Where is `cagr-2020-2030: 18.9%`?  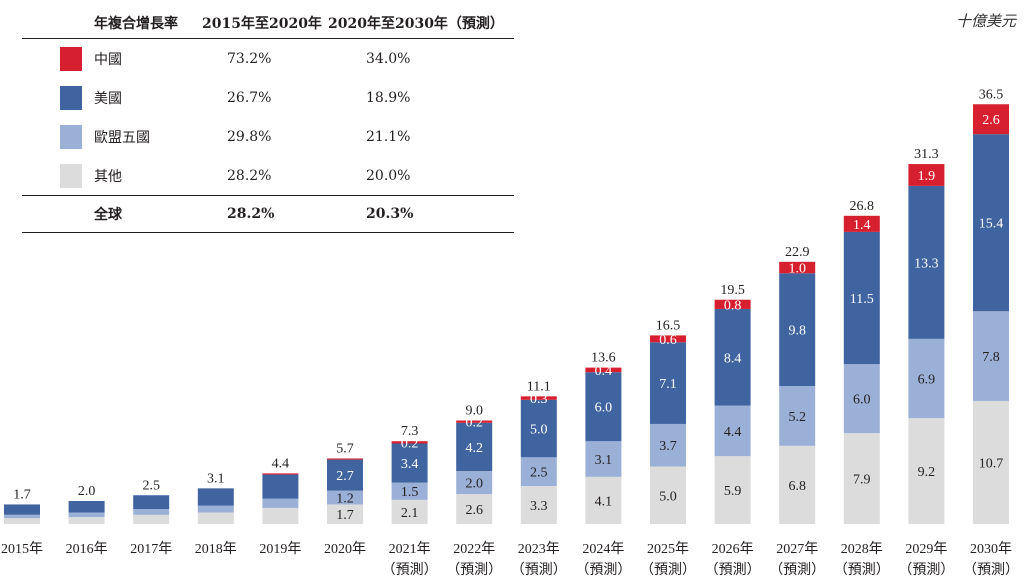 cagr-2020-2030: 18.9% is located at coordinates (388, 97).